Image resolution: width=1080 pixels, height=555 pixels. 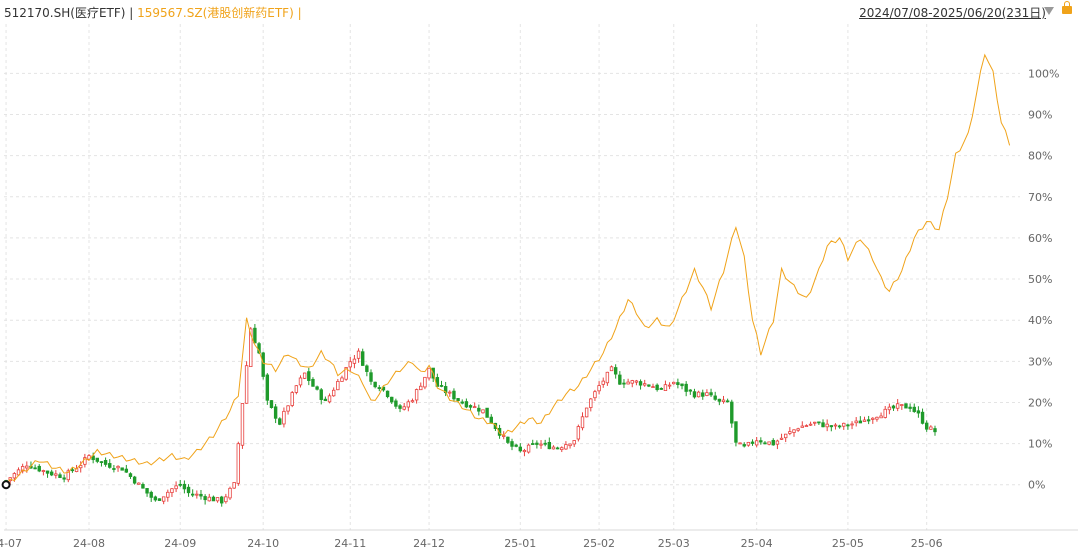 What do you see at coordinates (1067, 7) in the screenshot?
I see `lock-icon` at bounding box center [1067, 7].